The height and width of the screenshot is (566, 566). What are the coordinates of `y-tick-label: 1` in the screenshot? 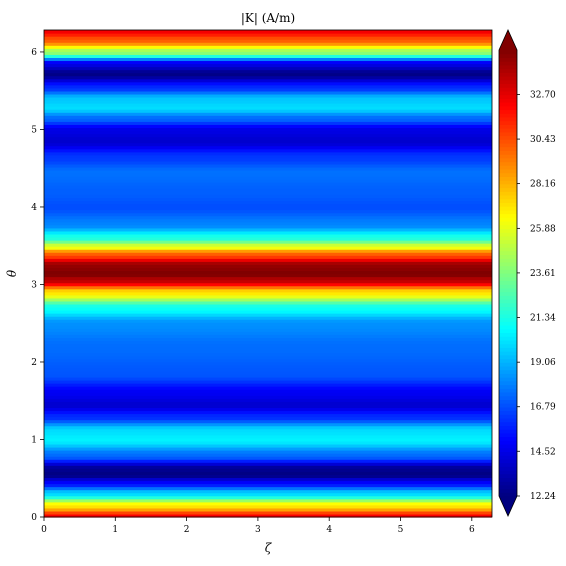 It's located at (34, 440).